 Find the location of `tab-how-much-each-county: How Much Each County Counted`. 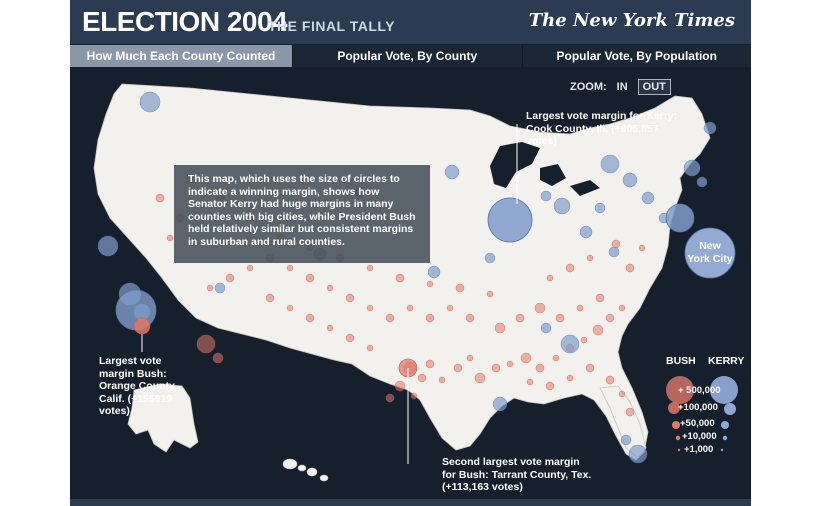

tab-how-much-each-county: How Much Each County Counted is located at coordinates (181, 56).